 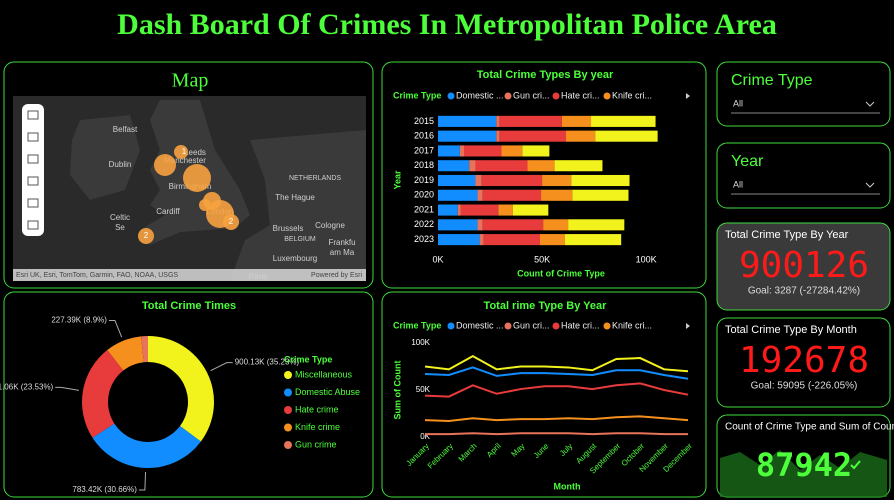 I want to click on card-value: 900126, so click(x=804, y=265).